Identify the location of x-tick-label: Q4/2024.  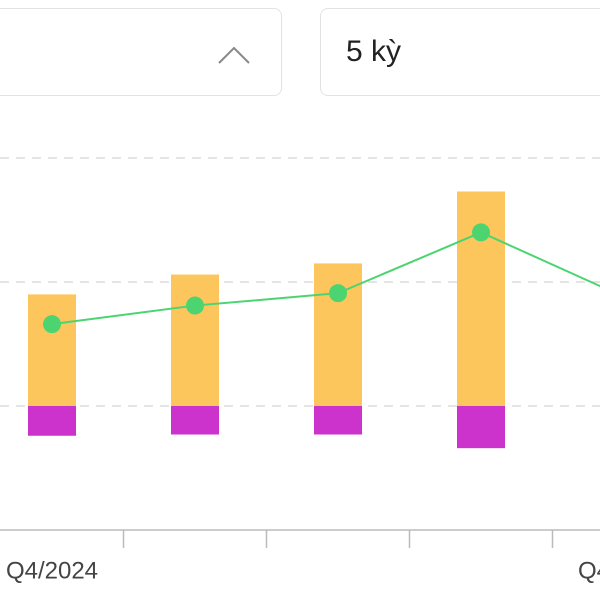
(52, 570).